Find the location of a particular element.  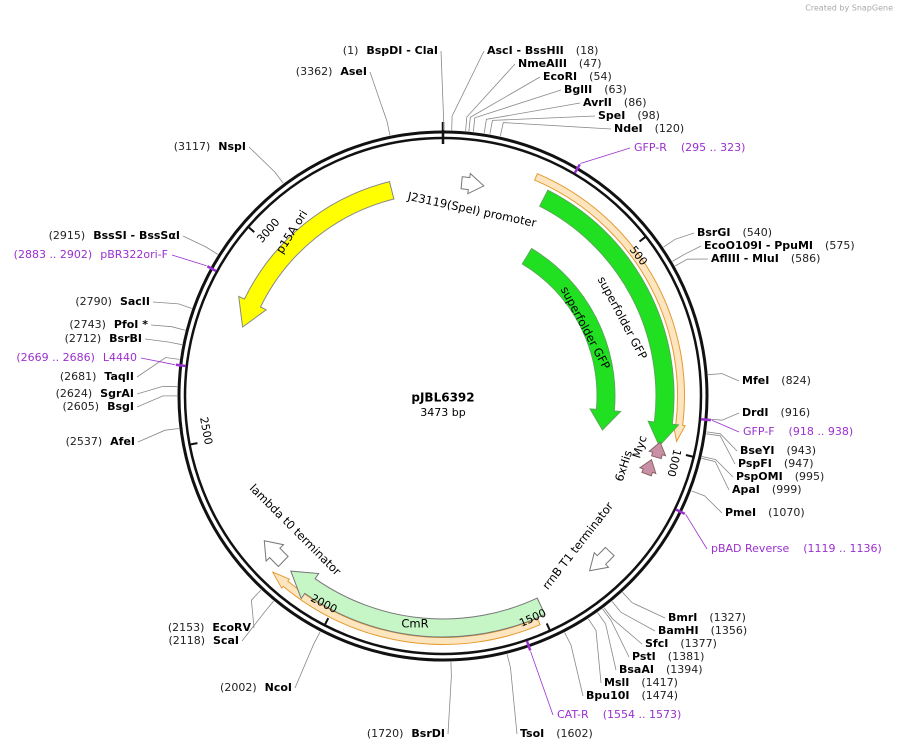

primer-name: CAT-R is located at coordinates (573, 714).